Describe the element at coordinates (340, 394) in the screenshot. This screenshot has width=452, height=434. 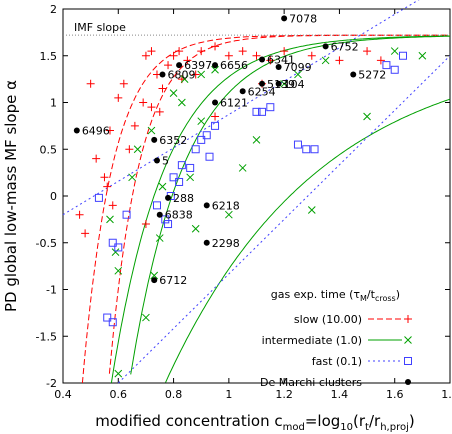
I see `x-tick-label: 1.4` at that location.